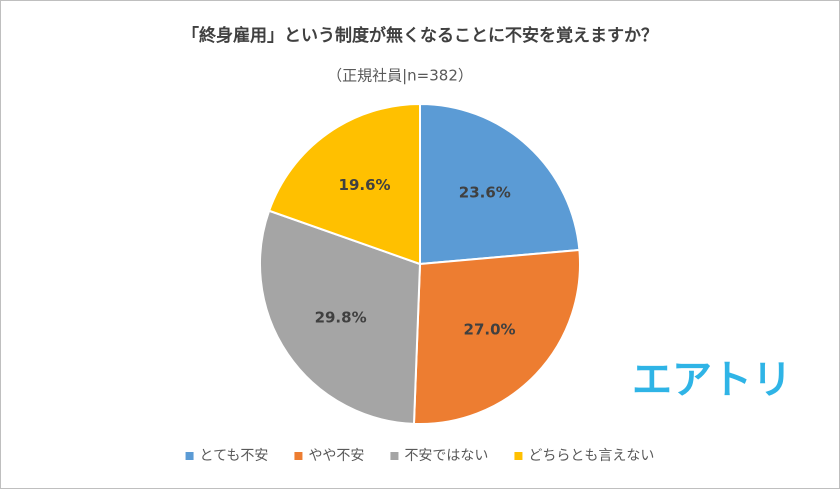  I want to click on legend-label: 不安ではない, so click(446, 456).